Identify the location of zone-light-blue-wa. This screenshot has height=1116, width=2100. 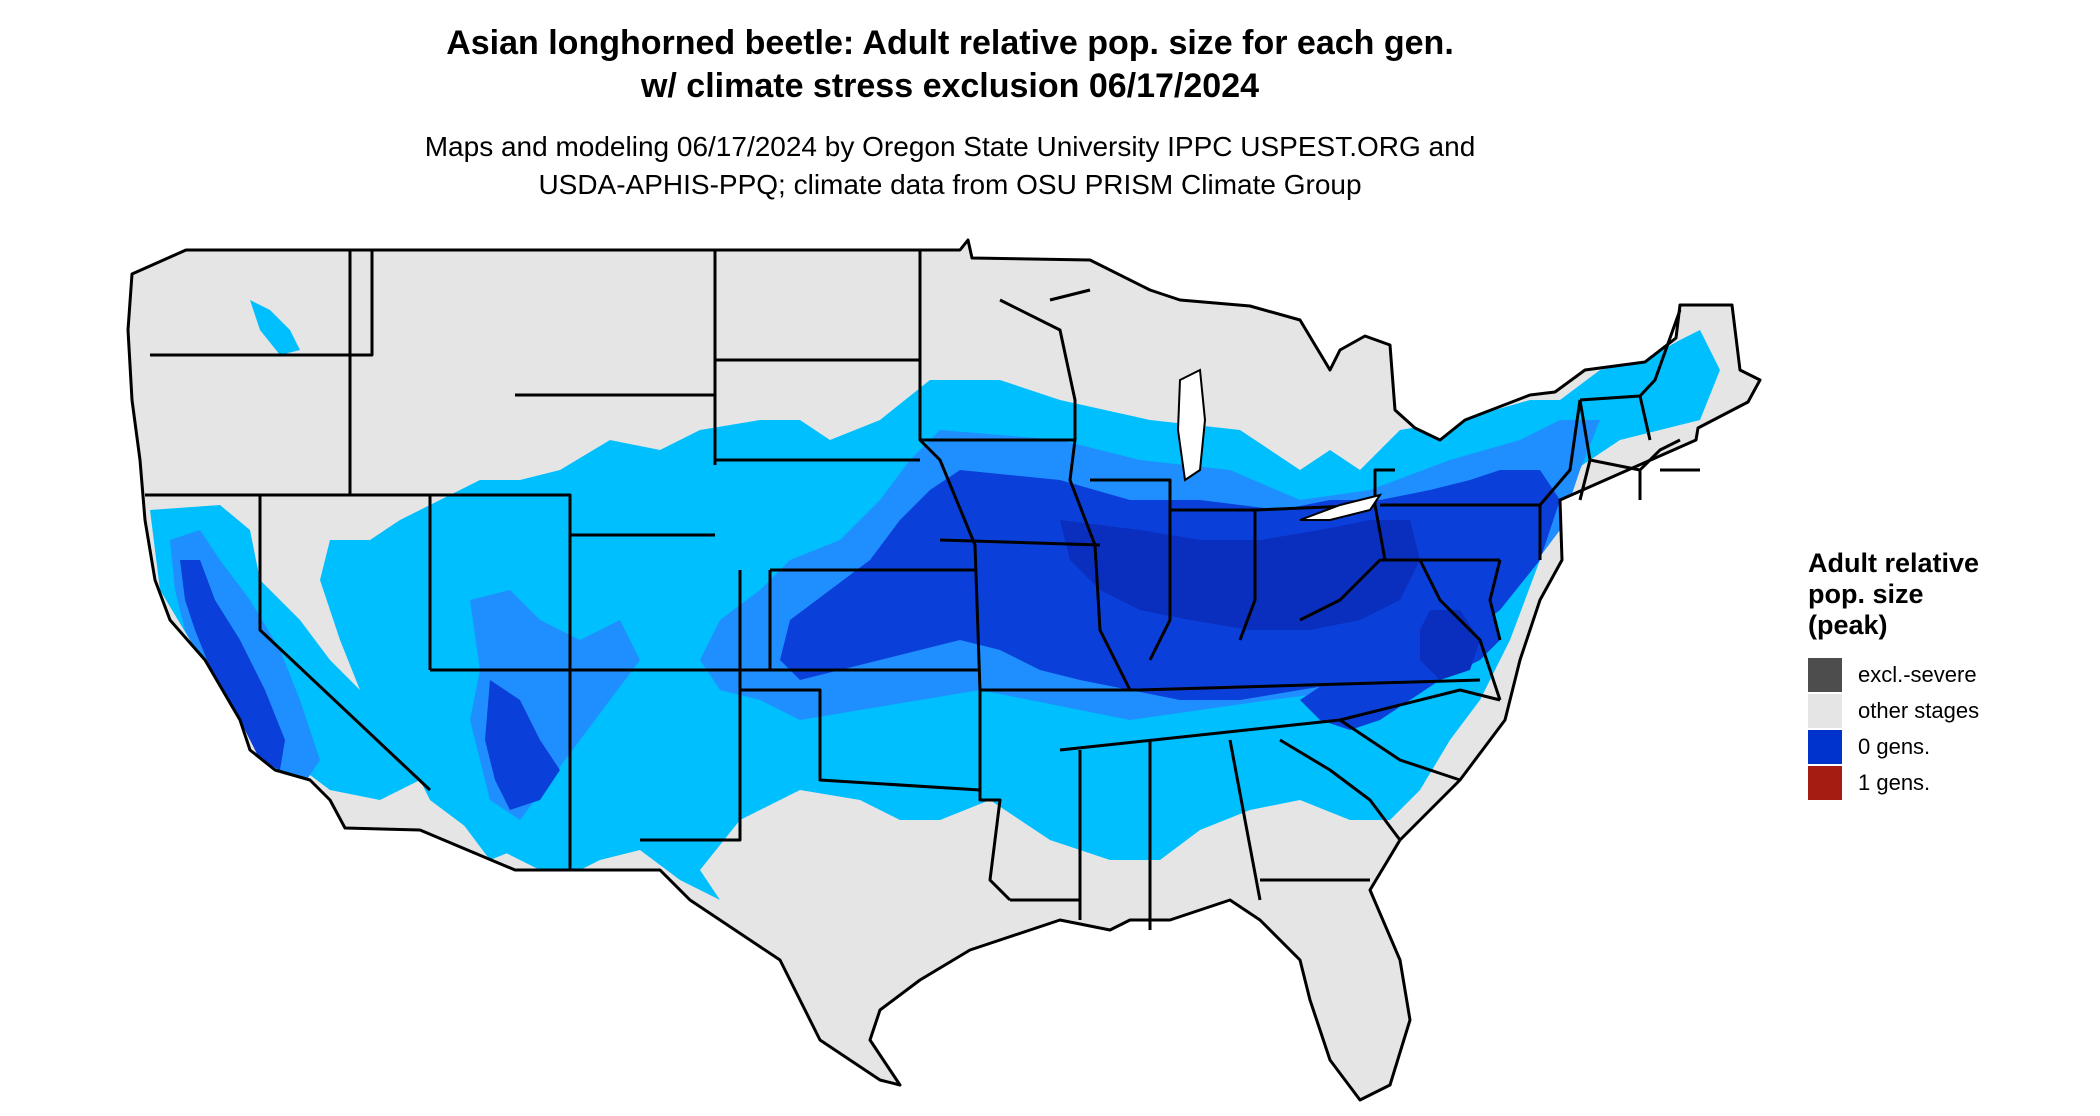
(275, 327).